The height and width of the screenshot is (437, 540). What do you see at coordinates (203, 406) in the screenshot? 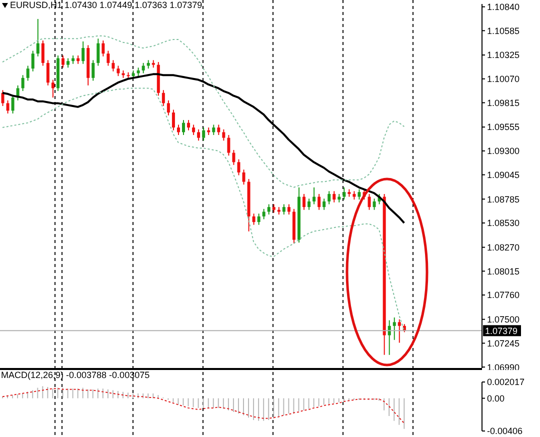
I see `line-series` at bounding box center [203, 406].